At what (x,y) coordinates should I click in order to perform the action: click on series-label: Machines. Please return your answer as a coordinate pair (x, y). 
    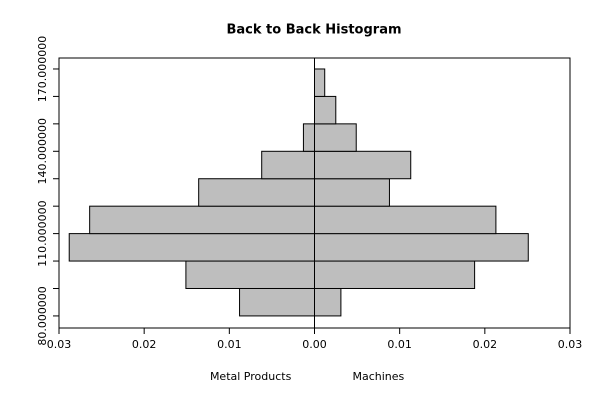
    Looking at the image, I should click on (378, 376).